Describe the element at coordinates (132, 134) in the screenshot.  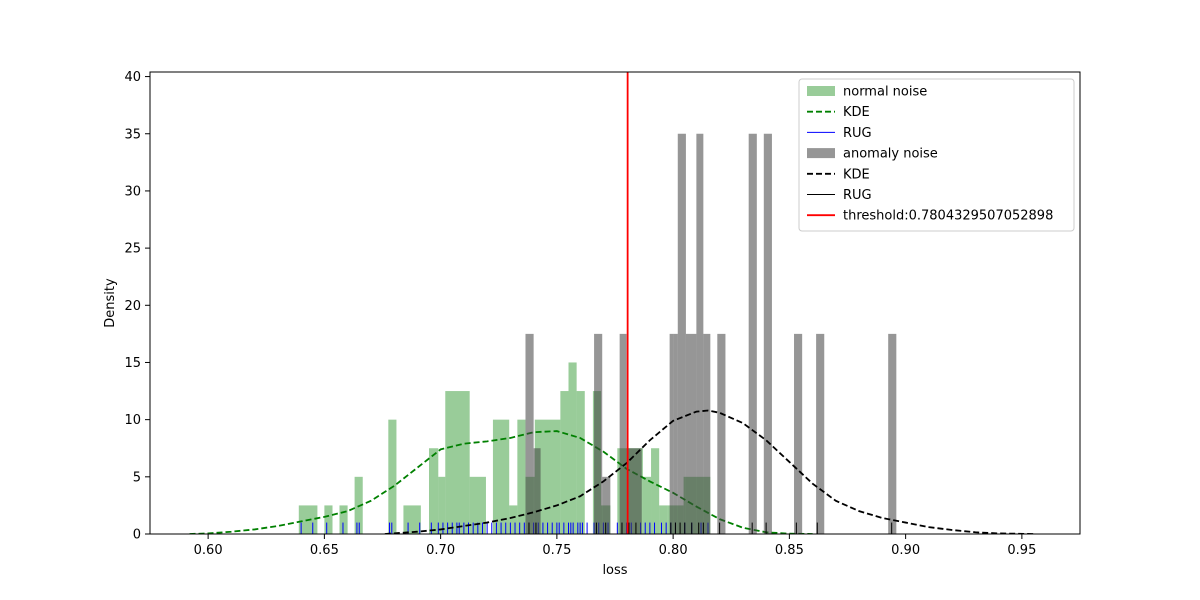
I see `y-tick-label-7: 35` at that location.